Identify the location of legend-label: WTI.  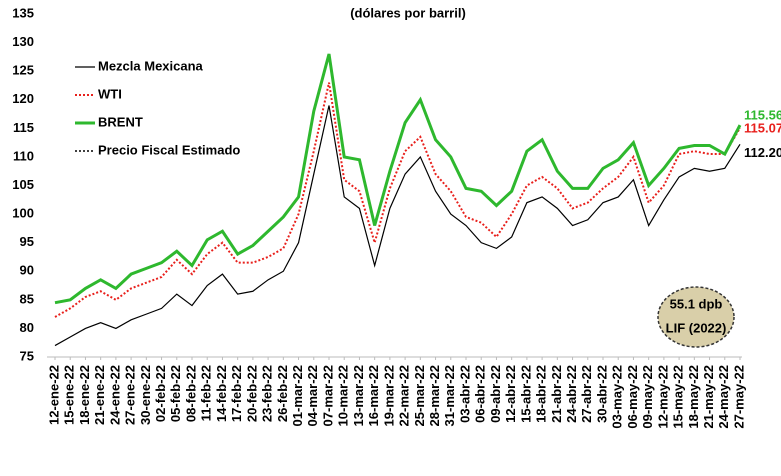
(110, 93).